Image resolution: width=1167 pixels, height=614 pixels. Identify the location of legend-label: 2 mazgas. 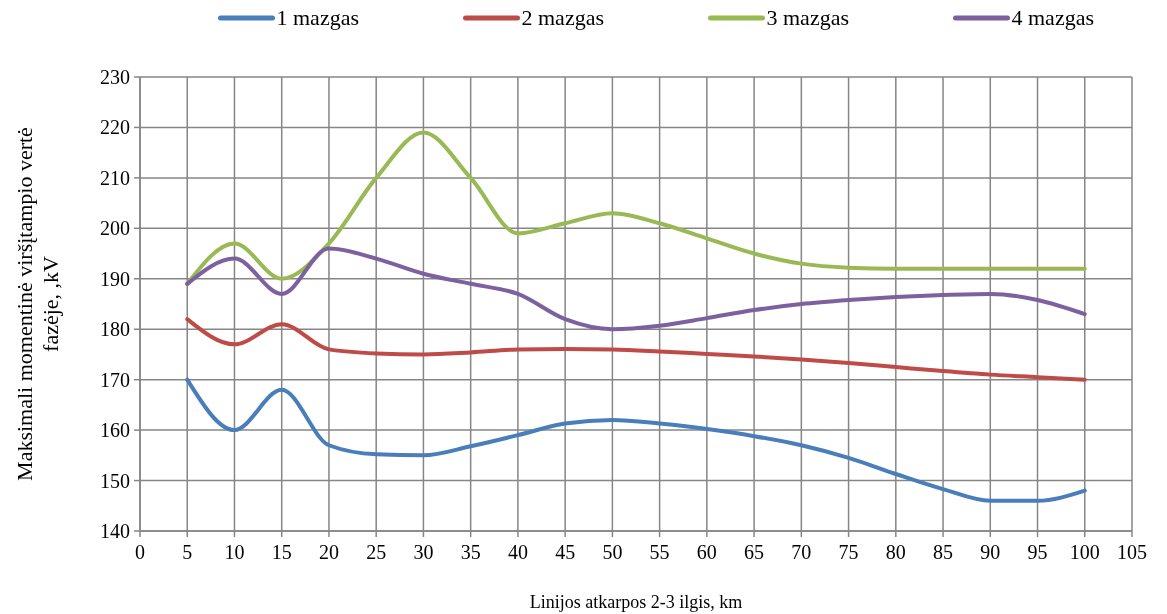
(562, 17).